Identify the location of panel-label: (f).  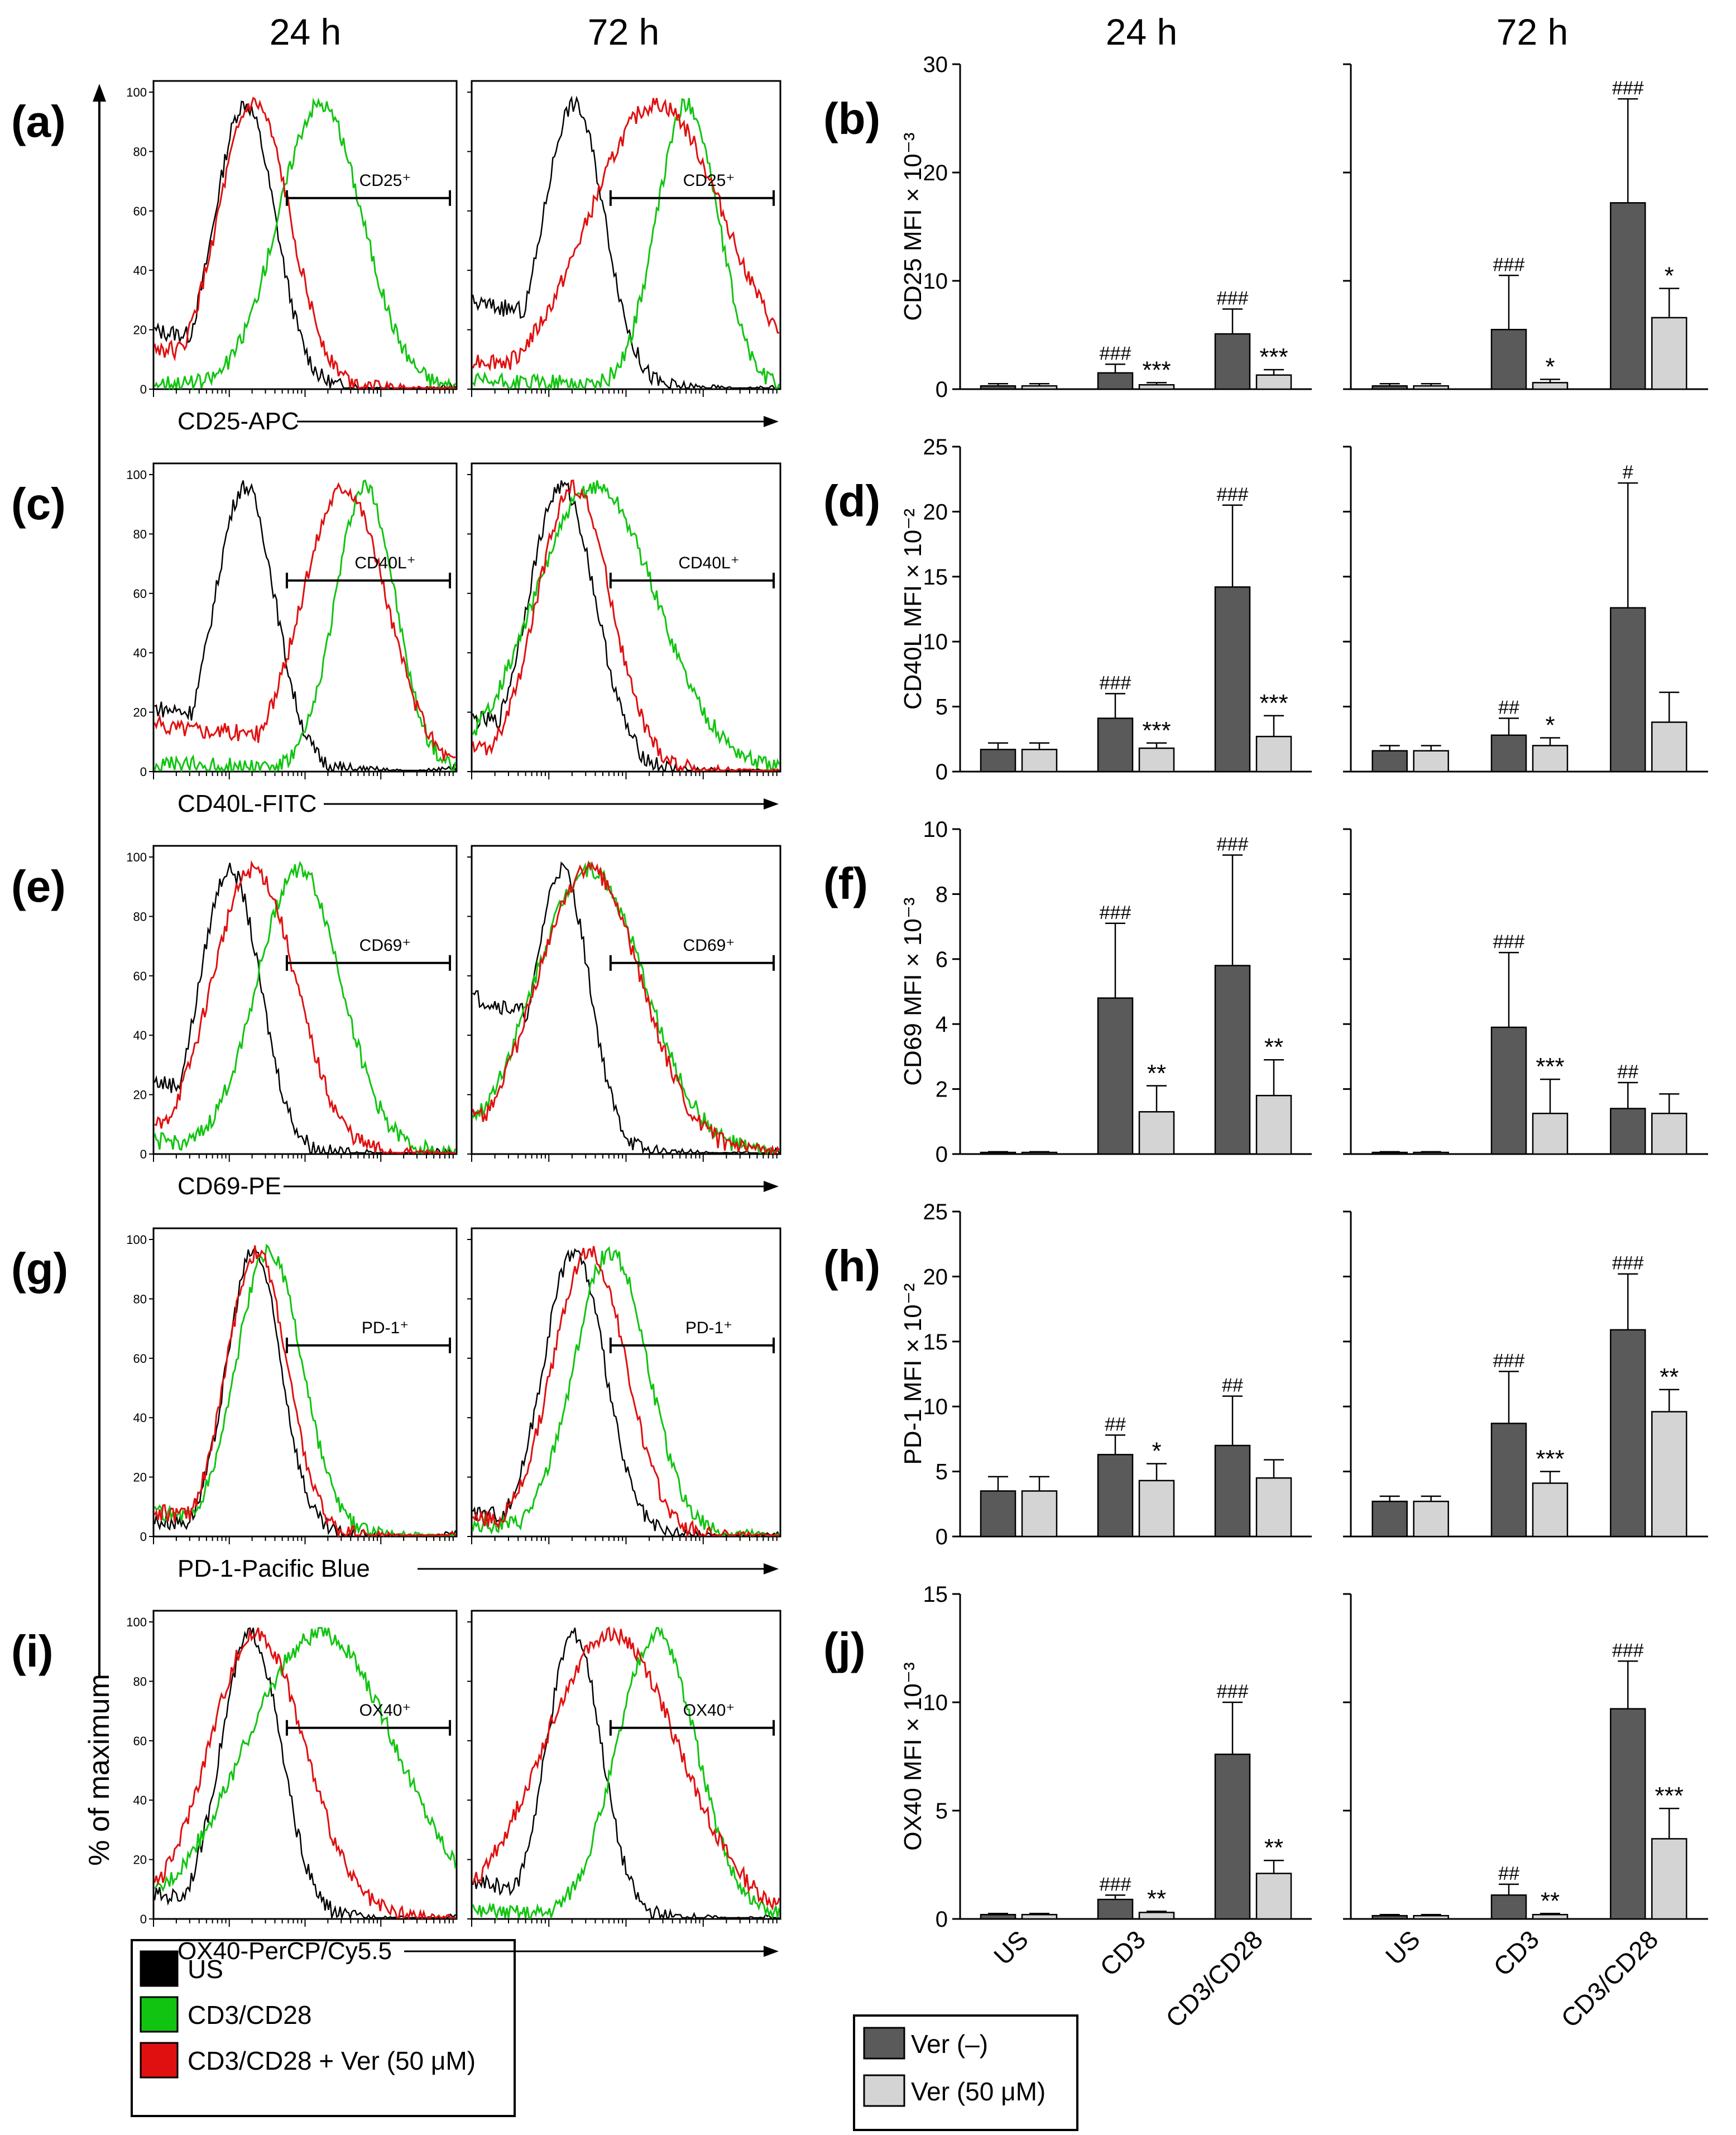
(845, 883).